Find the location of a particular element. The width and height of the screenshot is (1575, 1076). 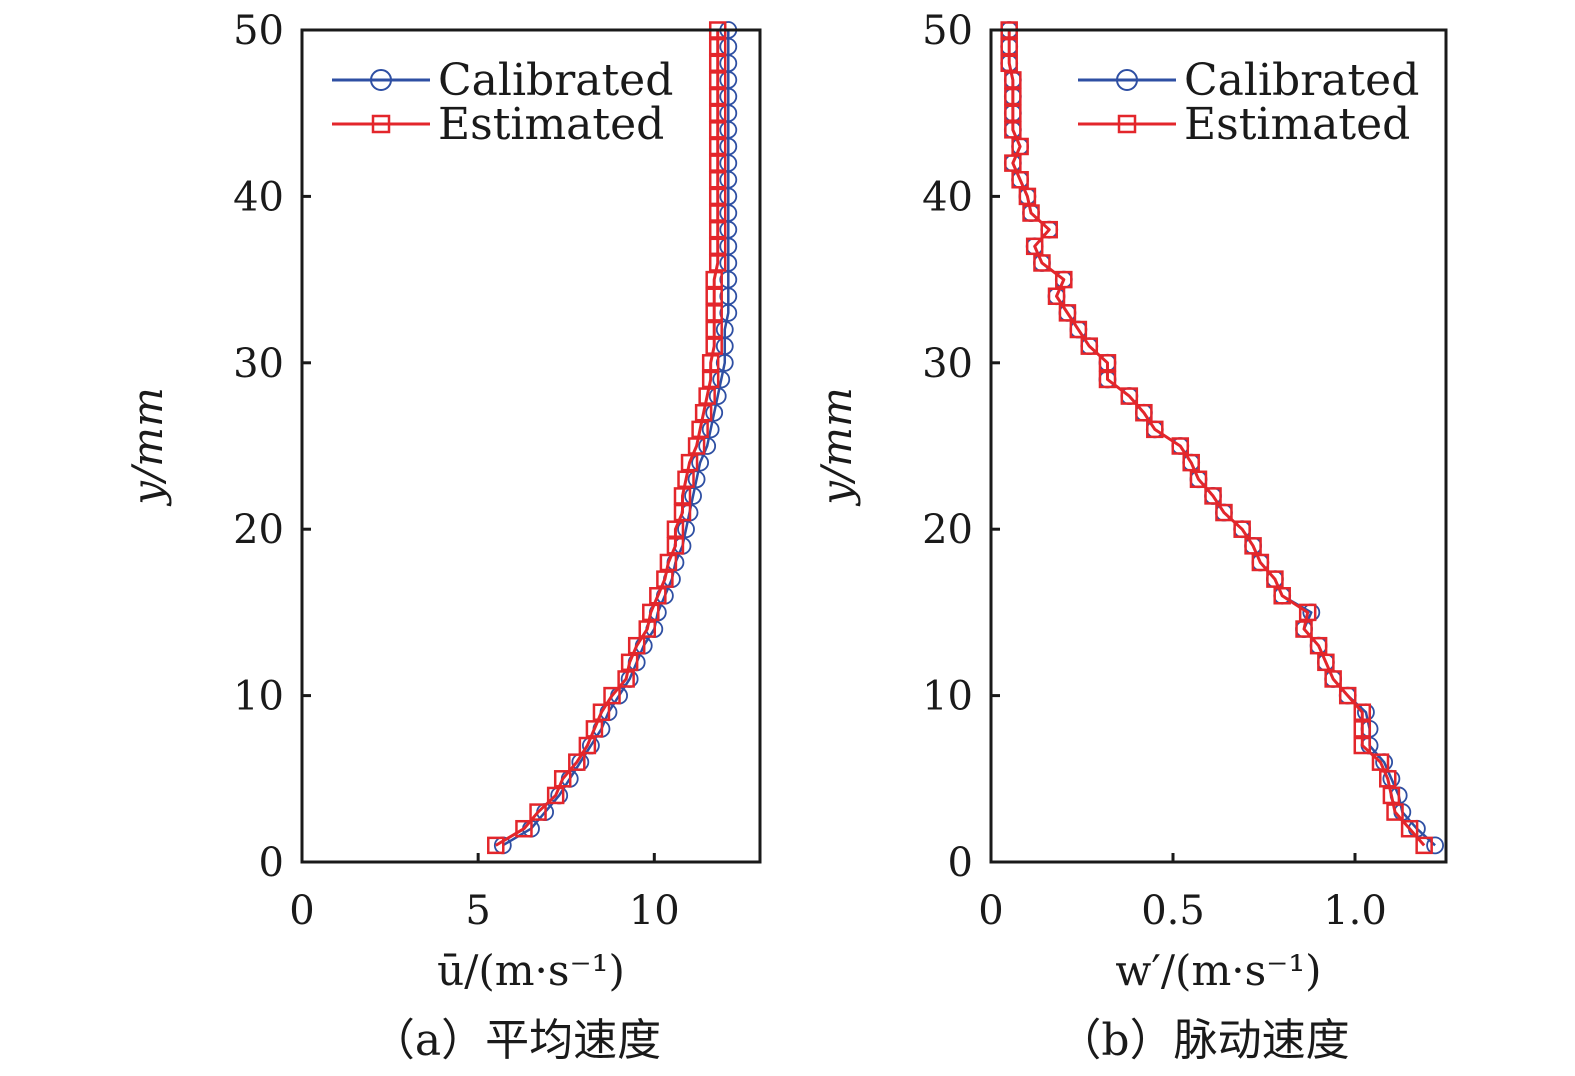

panel-b-x-axis-label: w′/(m·s⁻¹) is located at coordinates (1218, 970).